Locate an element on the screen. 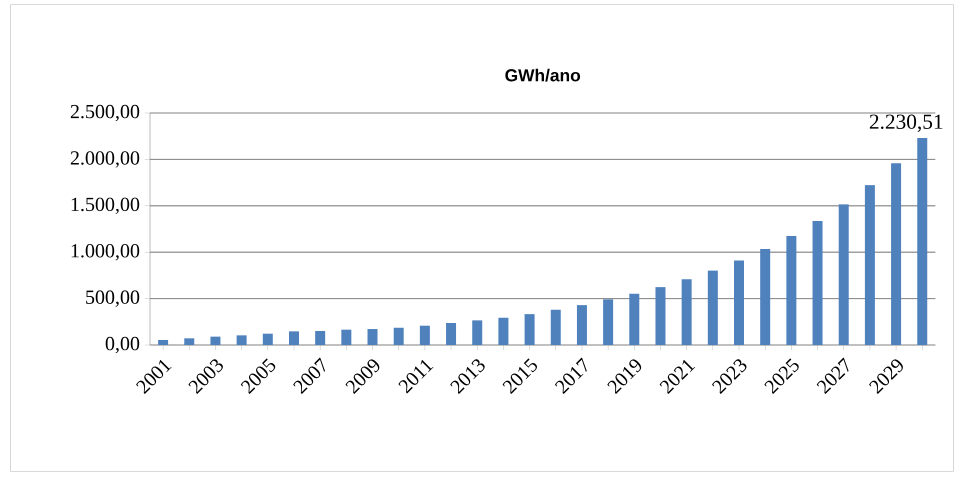 The width and height of the screenshot is (964, 482). data-label: 2.230,51 is located at coordinates (906, 123).